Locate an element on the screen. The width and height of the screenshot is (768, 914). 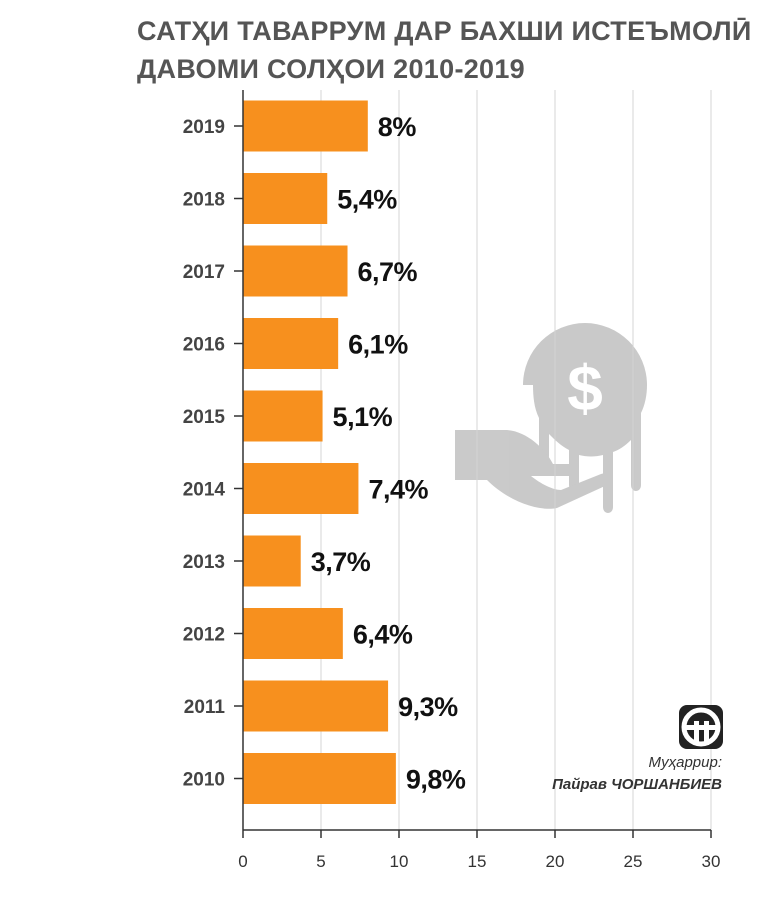
x-tick-label: 15 is located at coordinates (477, 861).